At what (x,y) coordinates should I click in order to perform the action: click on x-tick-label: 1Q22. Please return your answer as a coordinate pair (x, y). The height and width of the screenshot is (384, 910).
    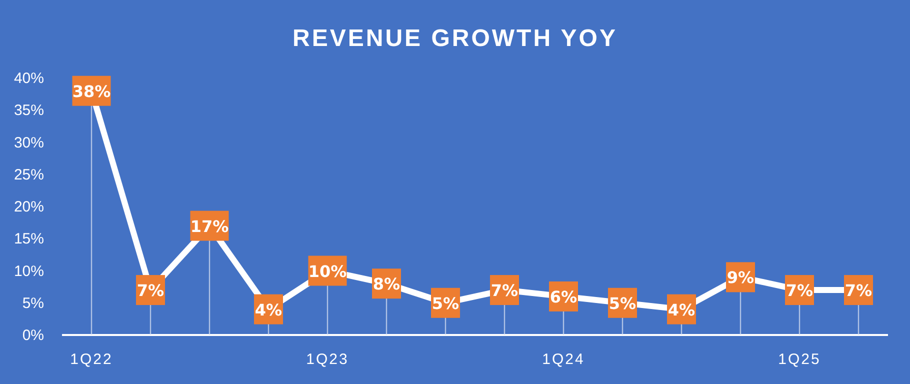
    Looking at the image, I should click on (91, 359).